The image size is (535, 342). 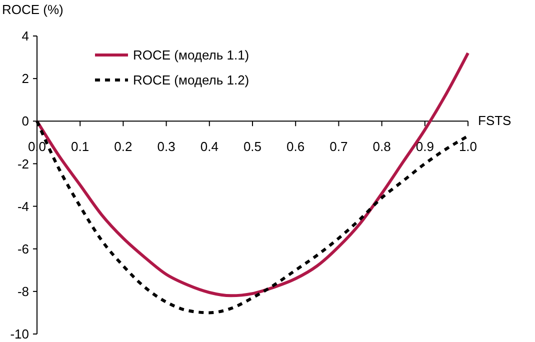 What do you see at coordinates (33, 9) in the screenshot?
I see `y-axis-title: ROCE (%)` at bounding box center [33, 9].